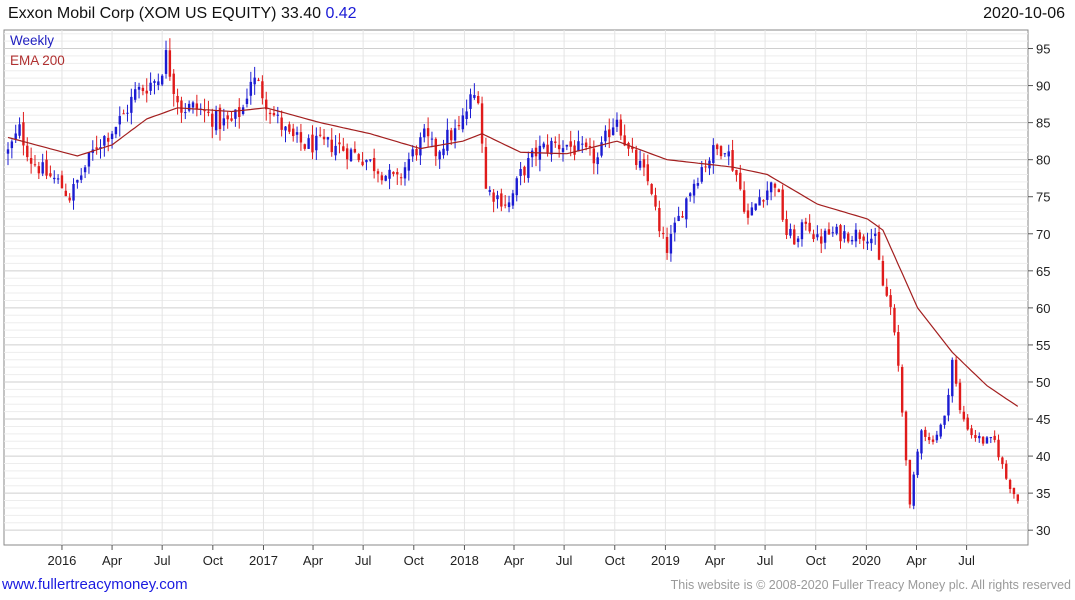  Describe the element at coordinates (37, 60) in the screenshot. I see `legend-ema-200: EMA 200` at that location.